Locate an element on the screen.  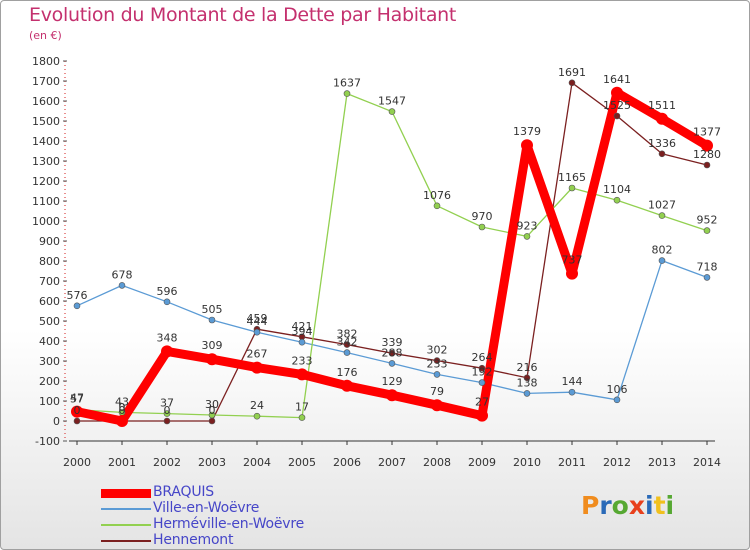
data-label: 1104 is located at coordinates (617, 189).